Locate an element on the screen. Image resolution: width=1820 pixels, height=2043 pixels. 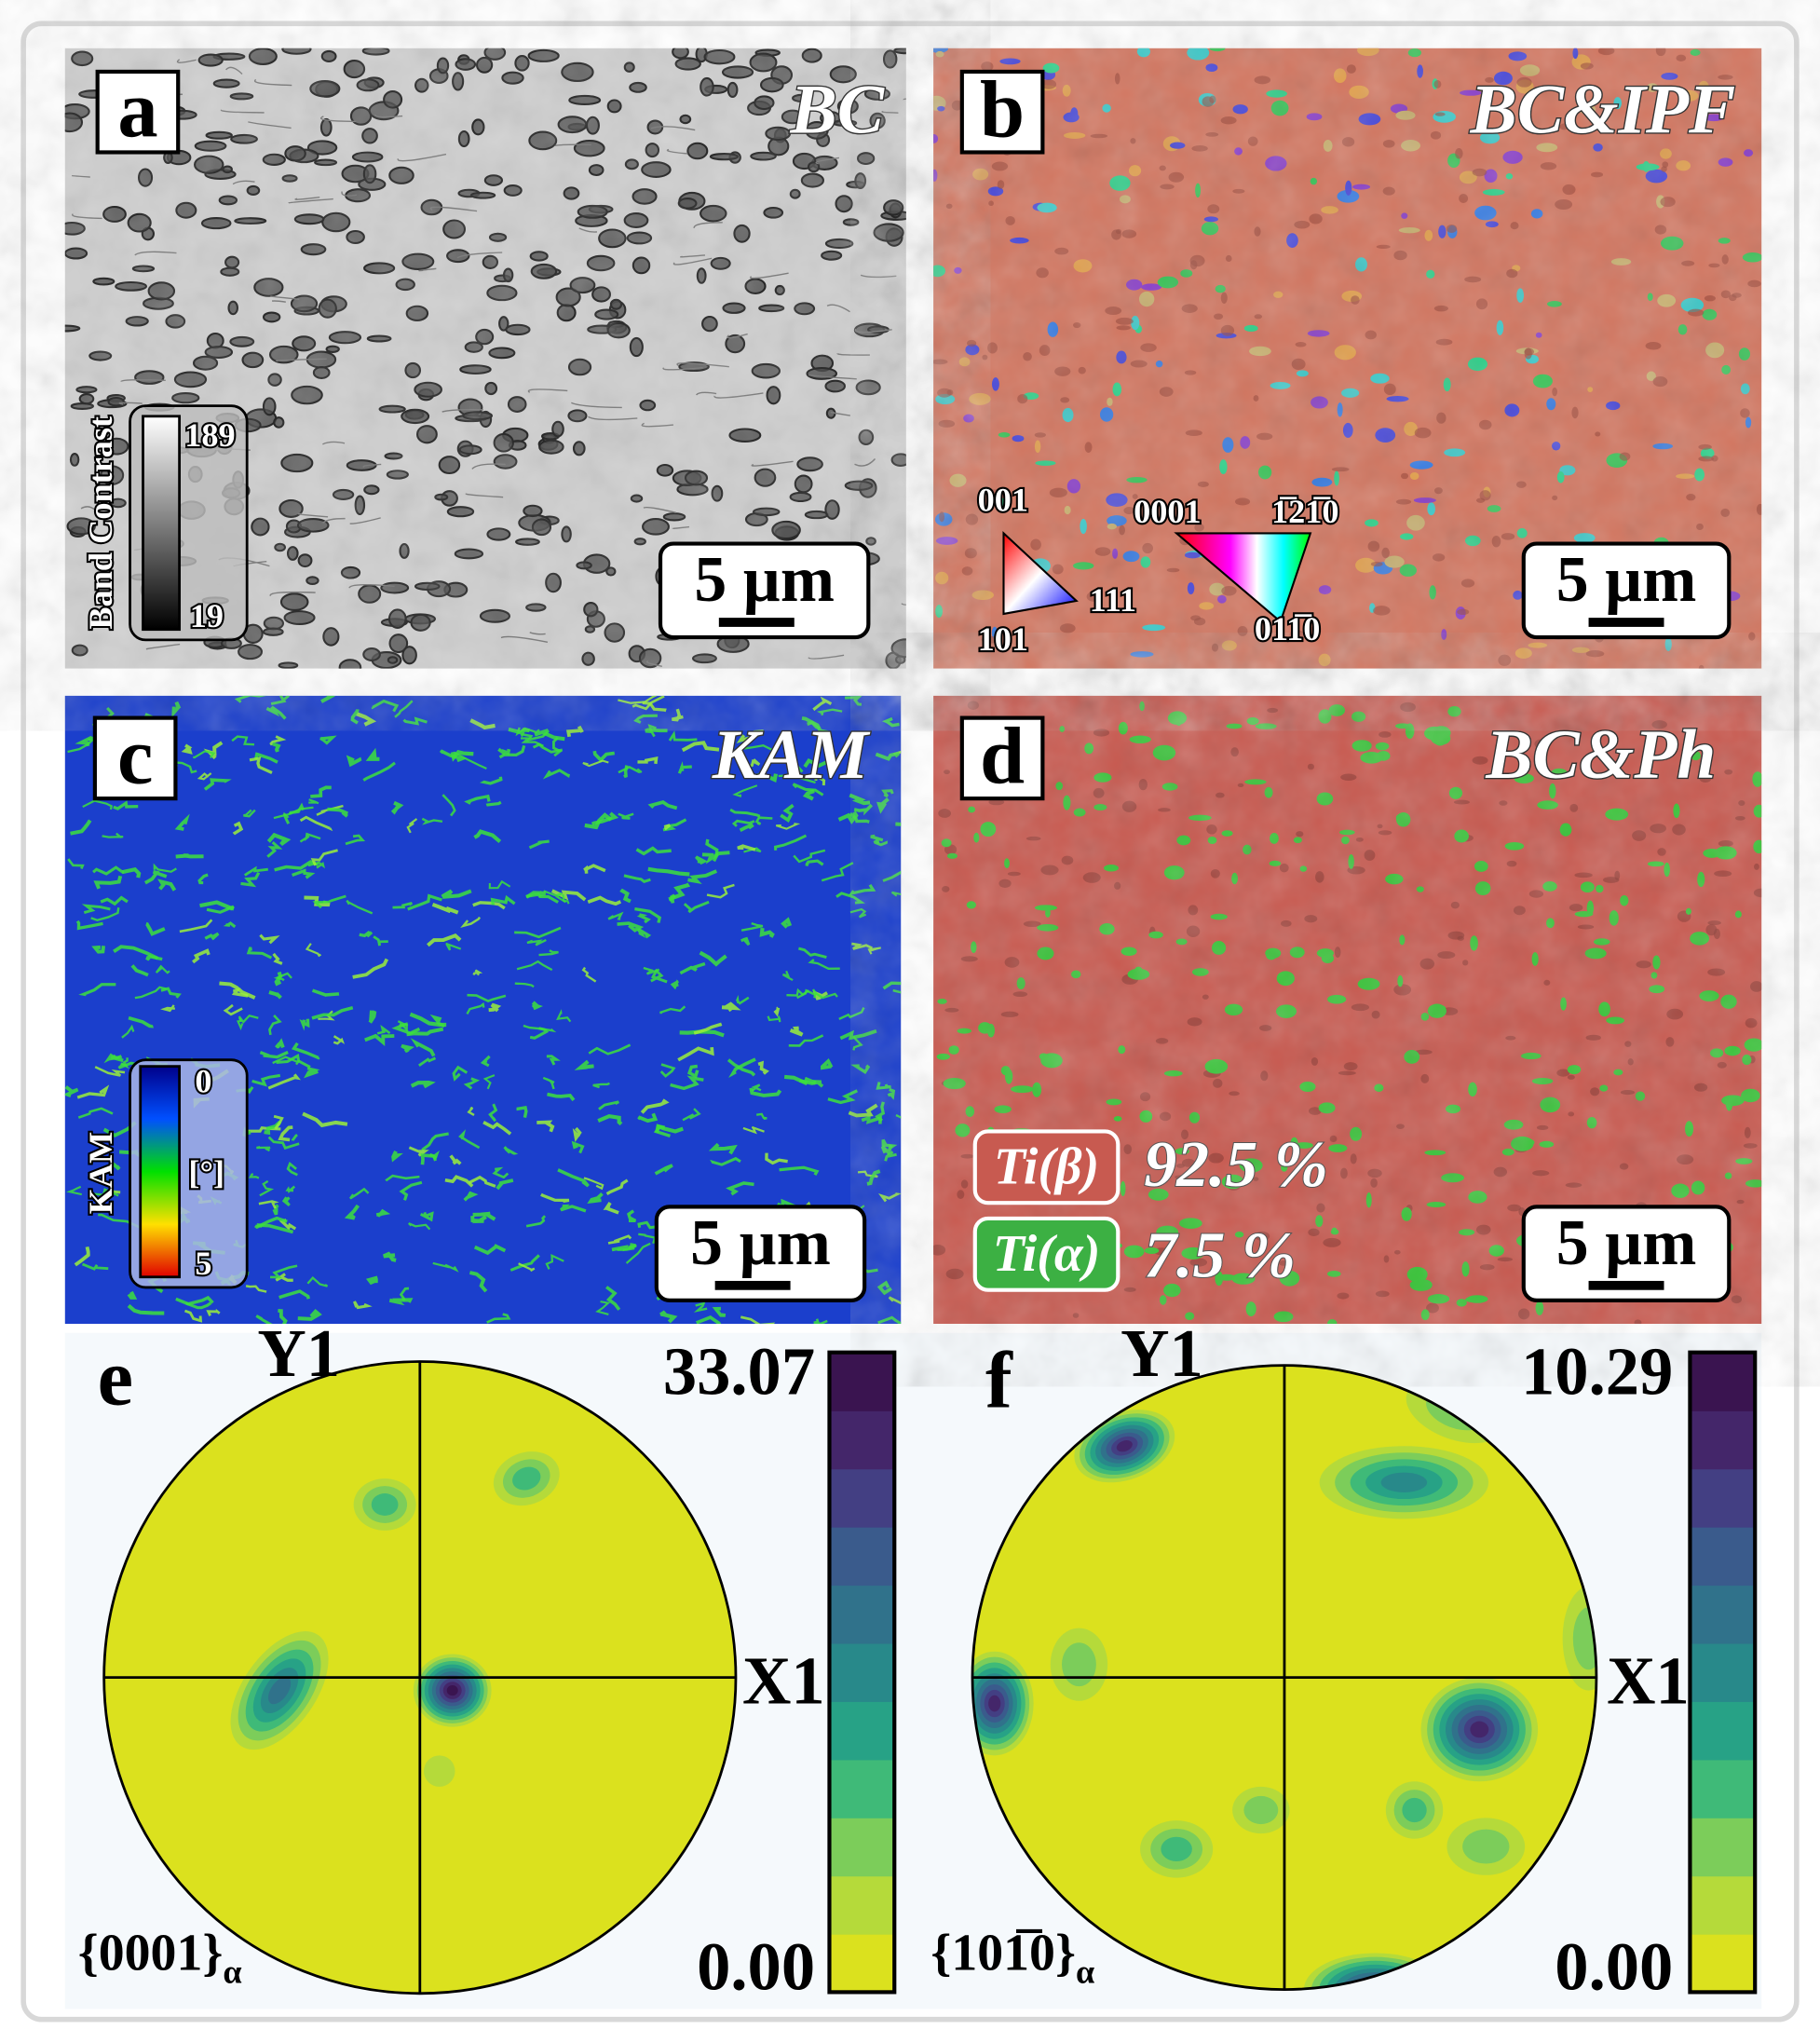
colorbar-max: 33.07 is located at coordinates (739, 1371).